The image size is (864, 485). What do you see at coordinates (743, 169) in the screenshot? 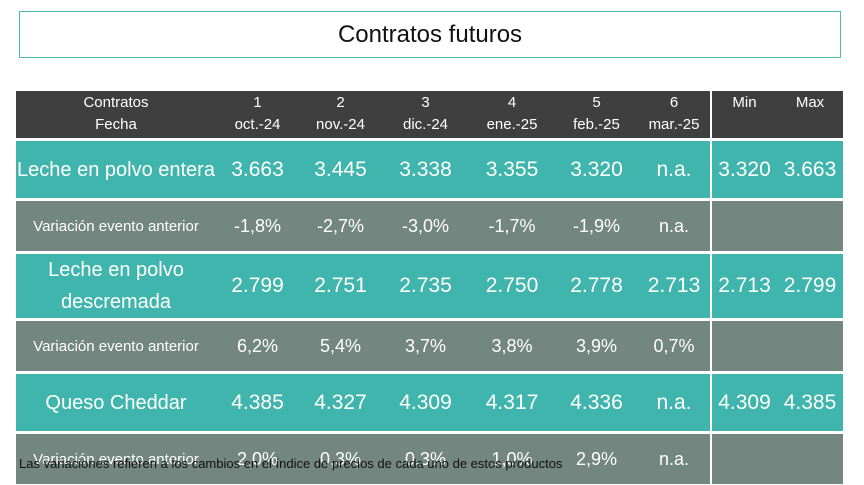
I see `min-cell: 3.320` at bounding box center [743, 169].